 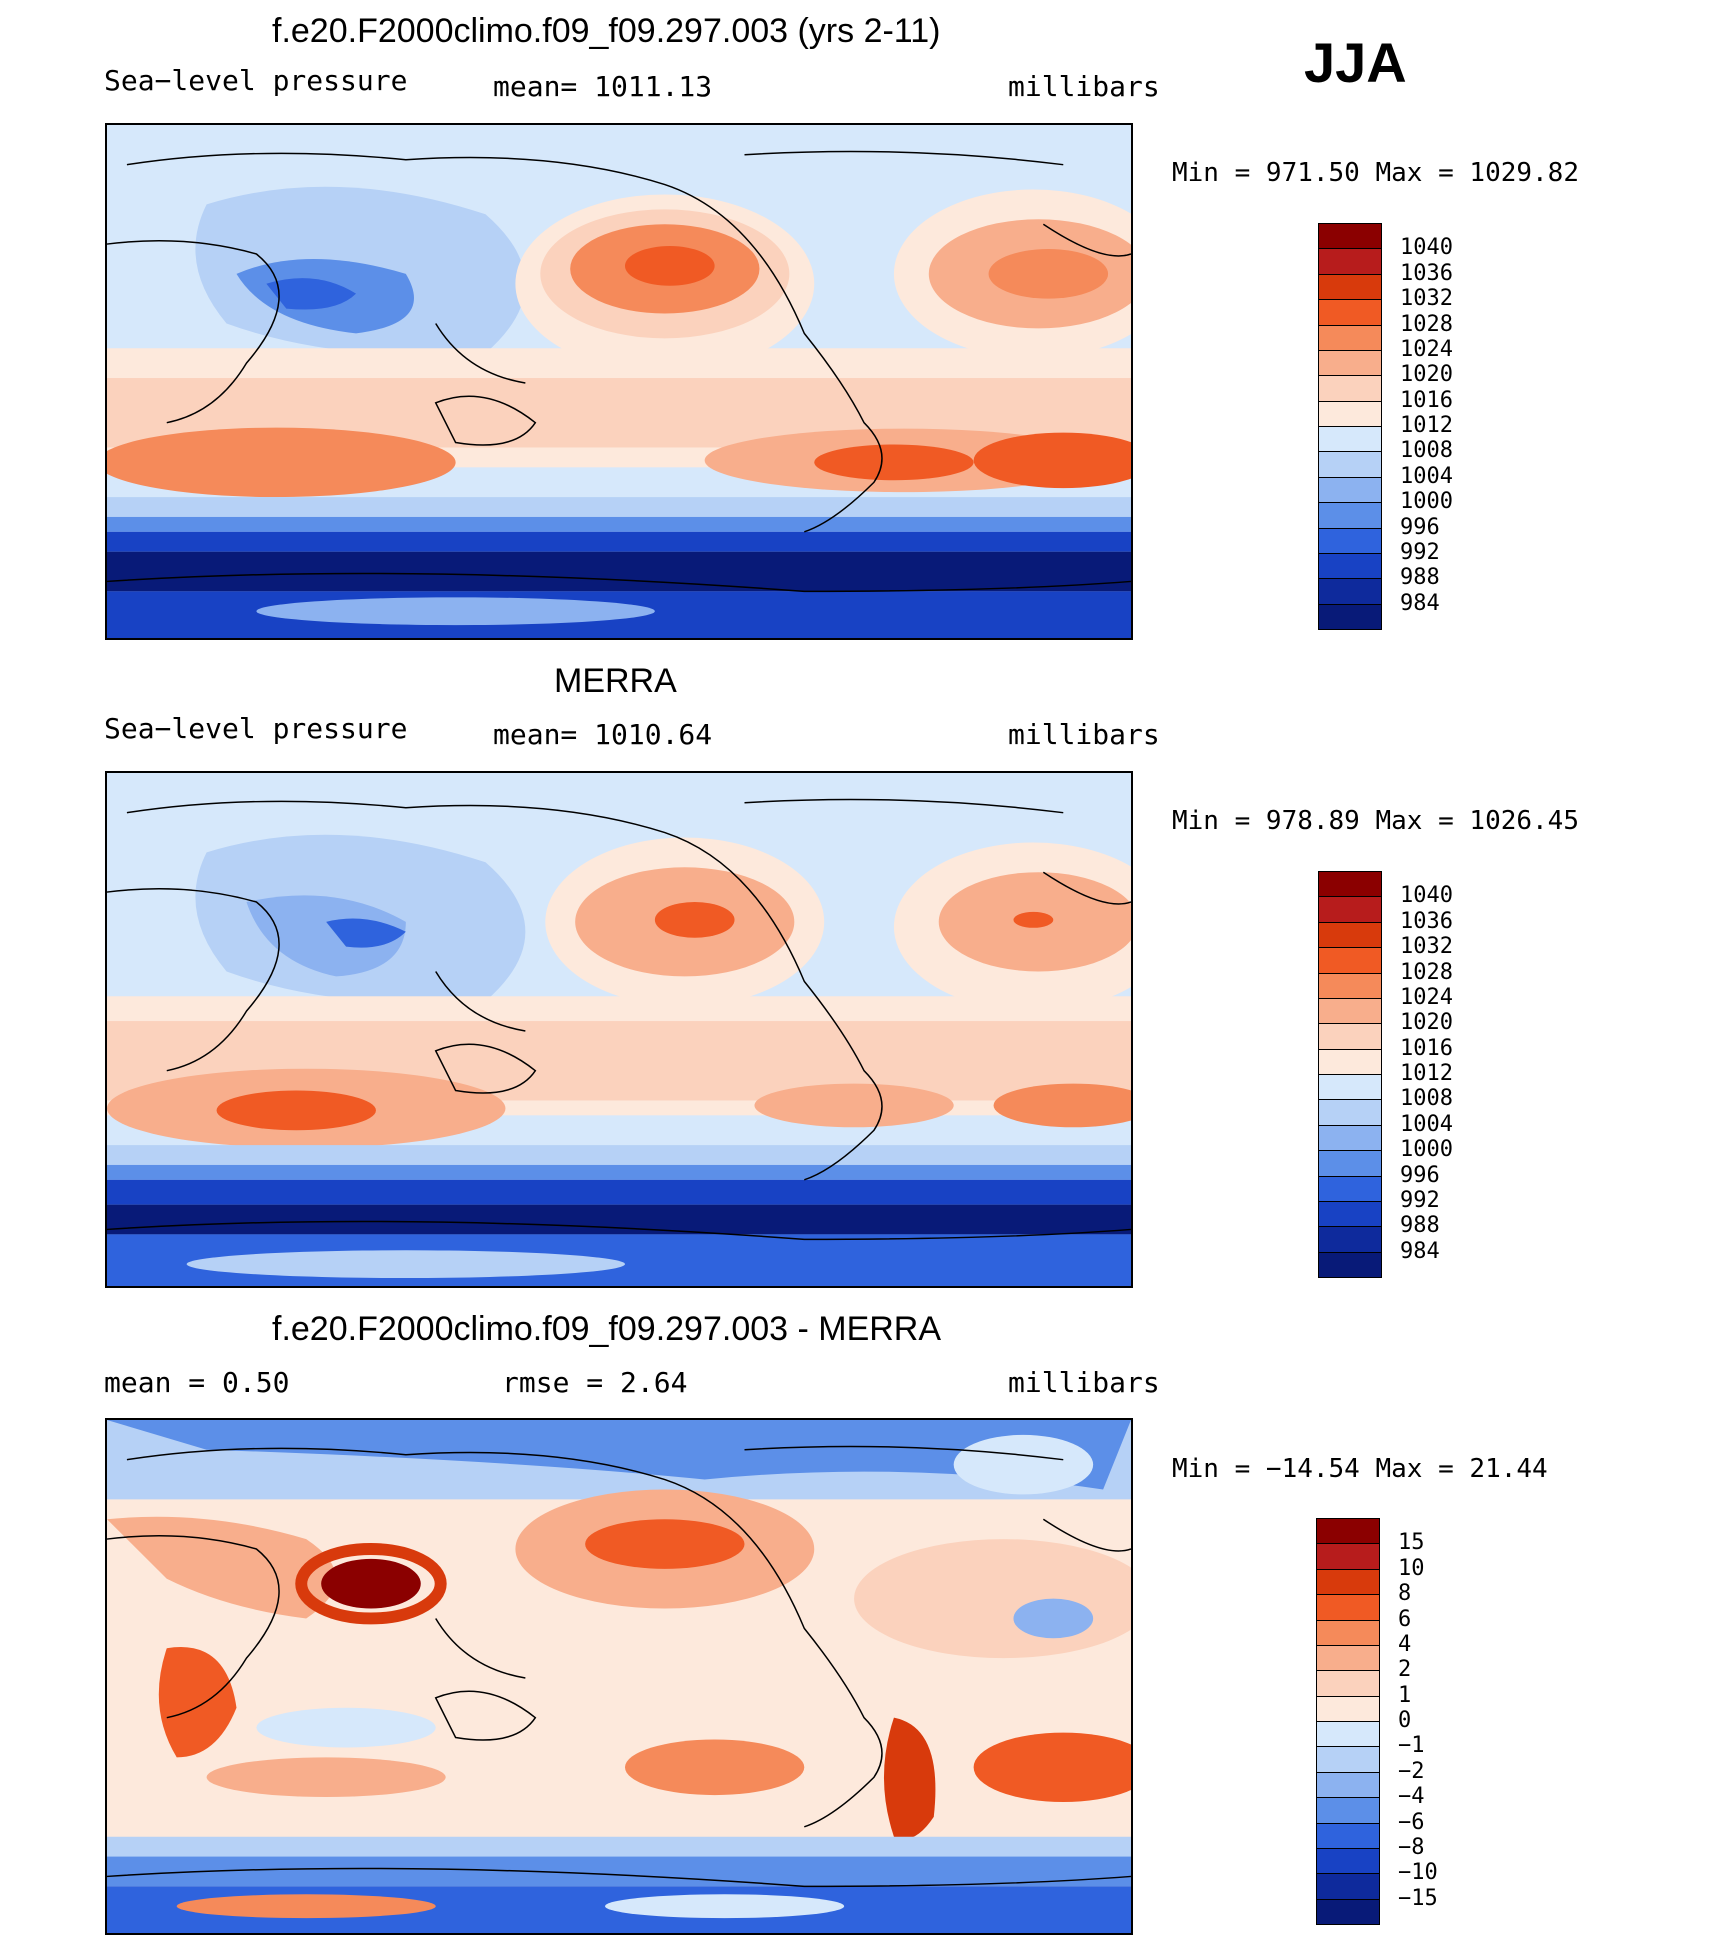 I want to click on colorbar-label: −15, so click(x=1418, y=1898).